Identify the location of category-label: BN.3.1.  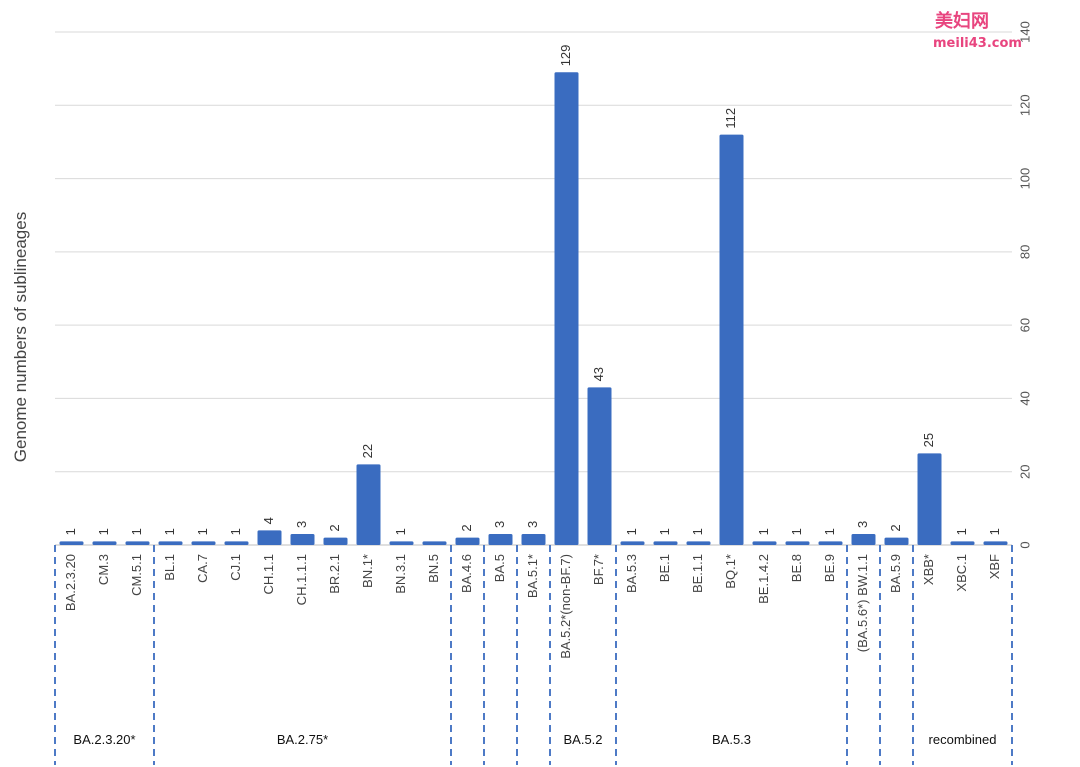
(400, 574).